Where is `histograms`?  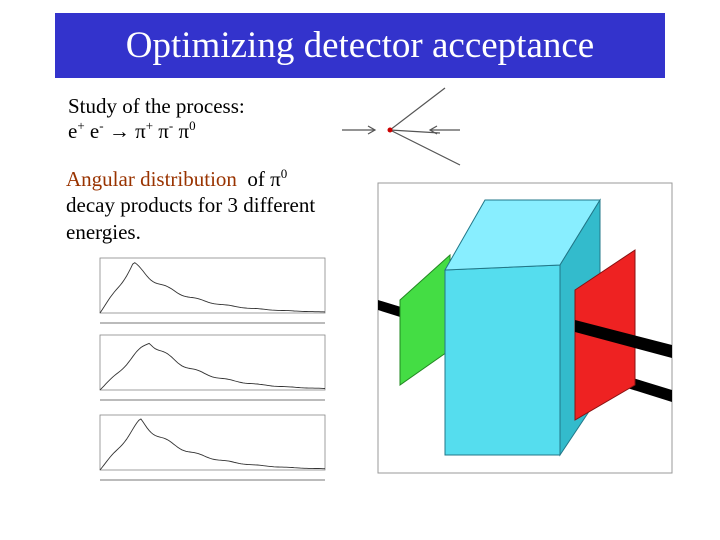
histograms is located at coordinates (212, 369).